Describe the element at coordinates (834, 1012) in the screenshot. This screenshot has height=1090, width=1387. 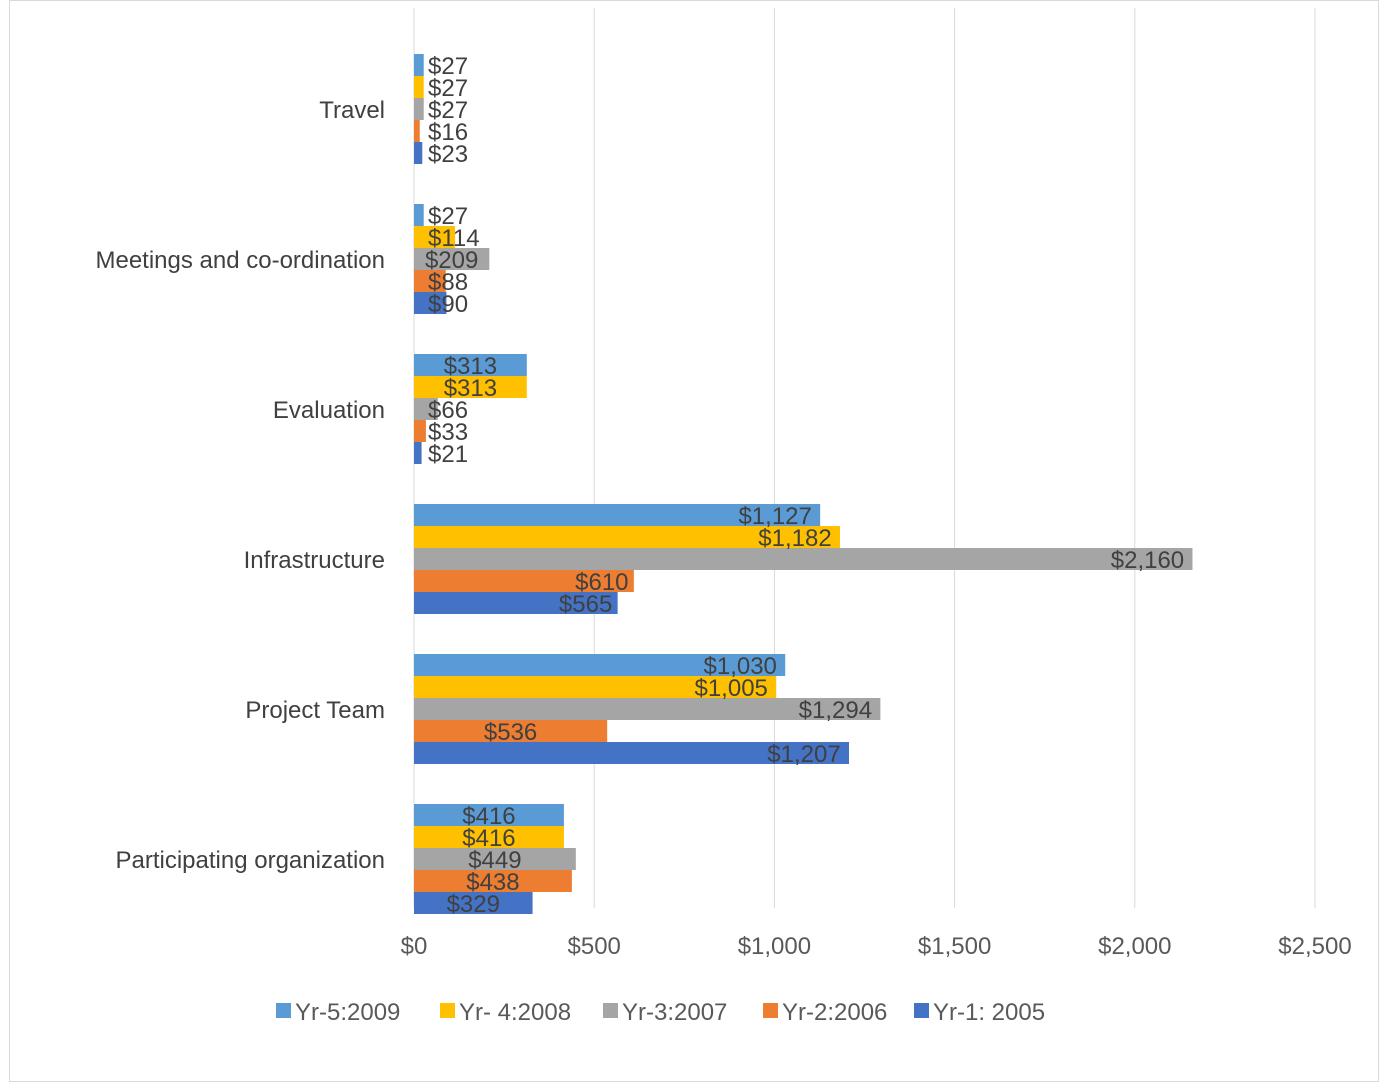
I see `legend-label-3: Yr-2:2006` at that location.